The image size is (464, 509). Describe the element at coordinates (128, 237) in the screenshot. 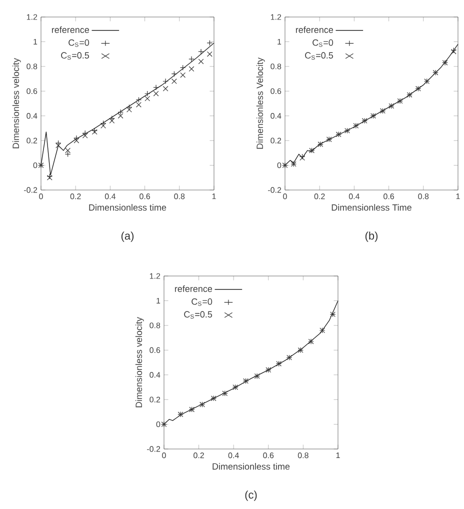

I see `text: (a)` at that location.